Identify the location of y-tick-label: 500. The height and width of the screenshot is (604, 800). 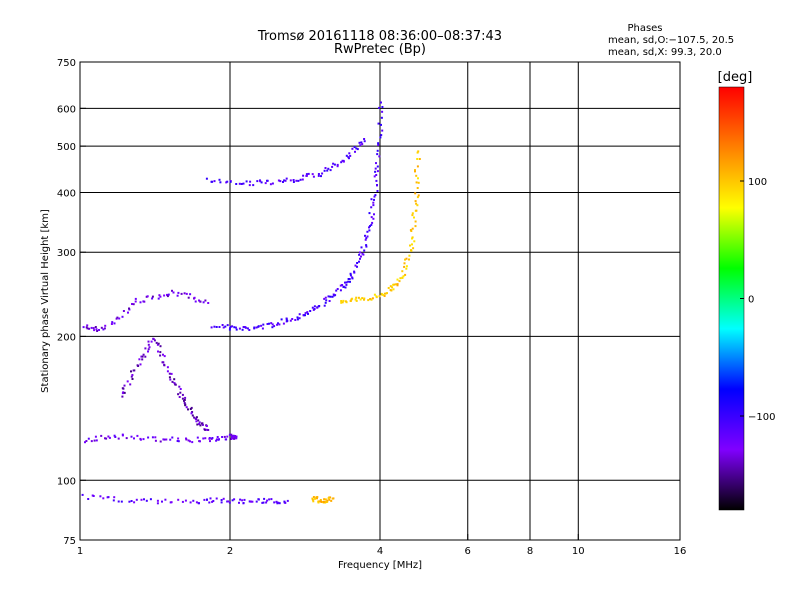
(66, 147).